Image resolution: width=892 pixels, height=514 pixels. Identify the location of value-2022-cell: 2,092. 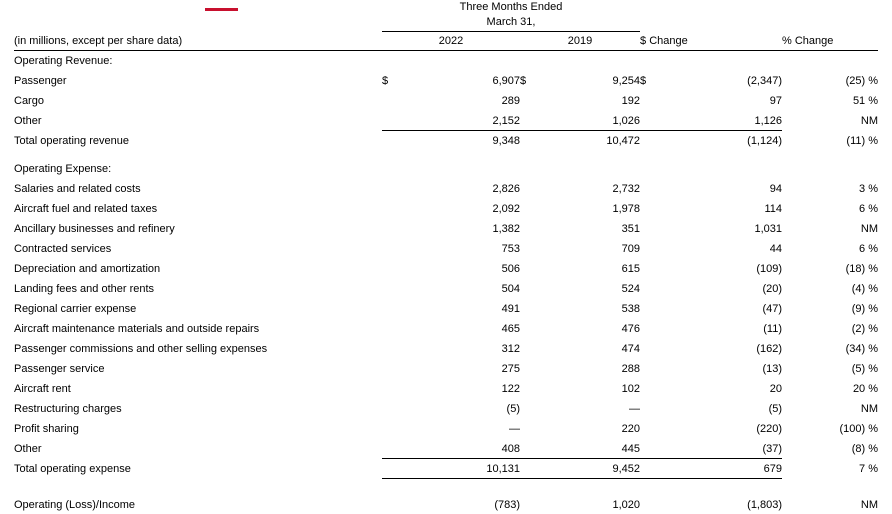
(506, 209).